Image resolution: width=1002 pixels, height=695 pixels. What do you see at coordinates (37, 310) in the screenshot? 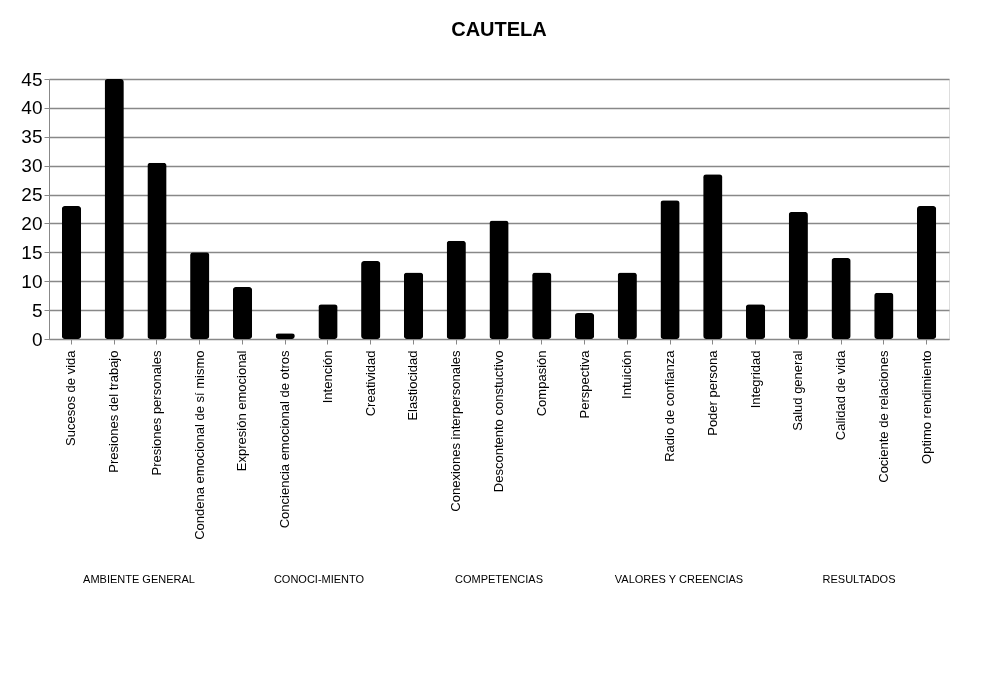
I see `y-tick-label: 5` at bounding box center [37, 310].